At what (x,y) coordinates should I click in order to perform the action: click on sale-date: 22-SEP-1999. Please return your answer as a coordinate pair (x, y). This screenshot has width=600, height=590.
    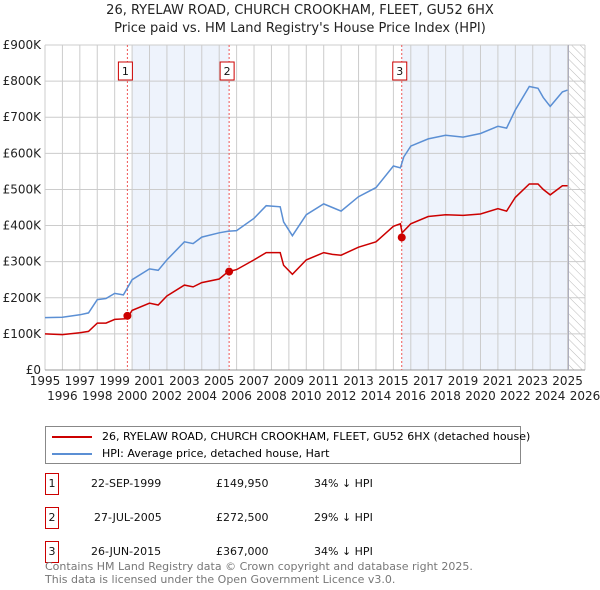
    Looking at the image, I should click on (126, 483).